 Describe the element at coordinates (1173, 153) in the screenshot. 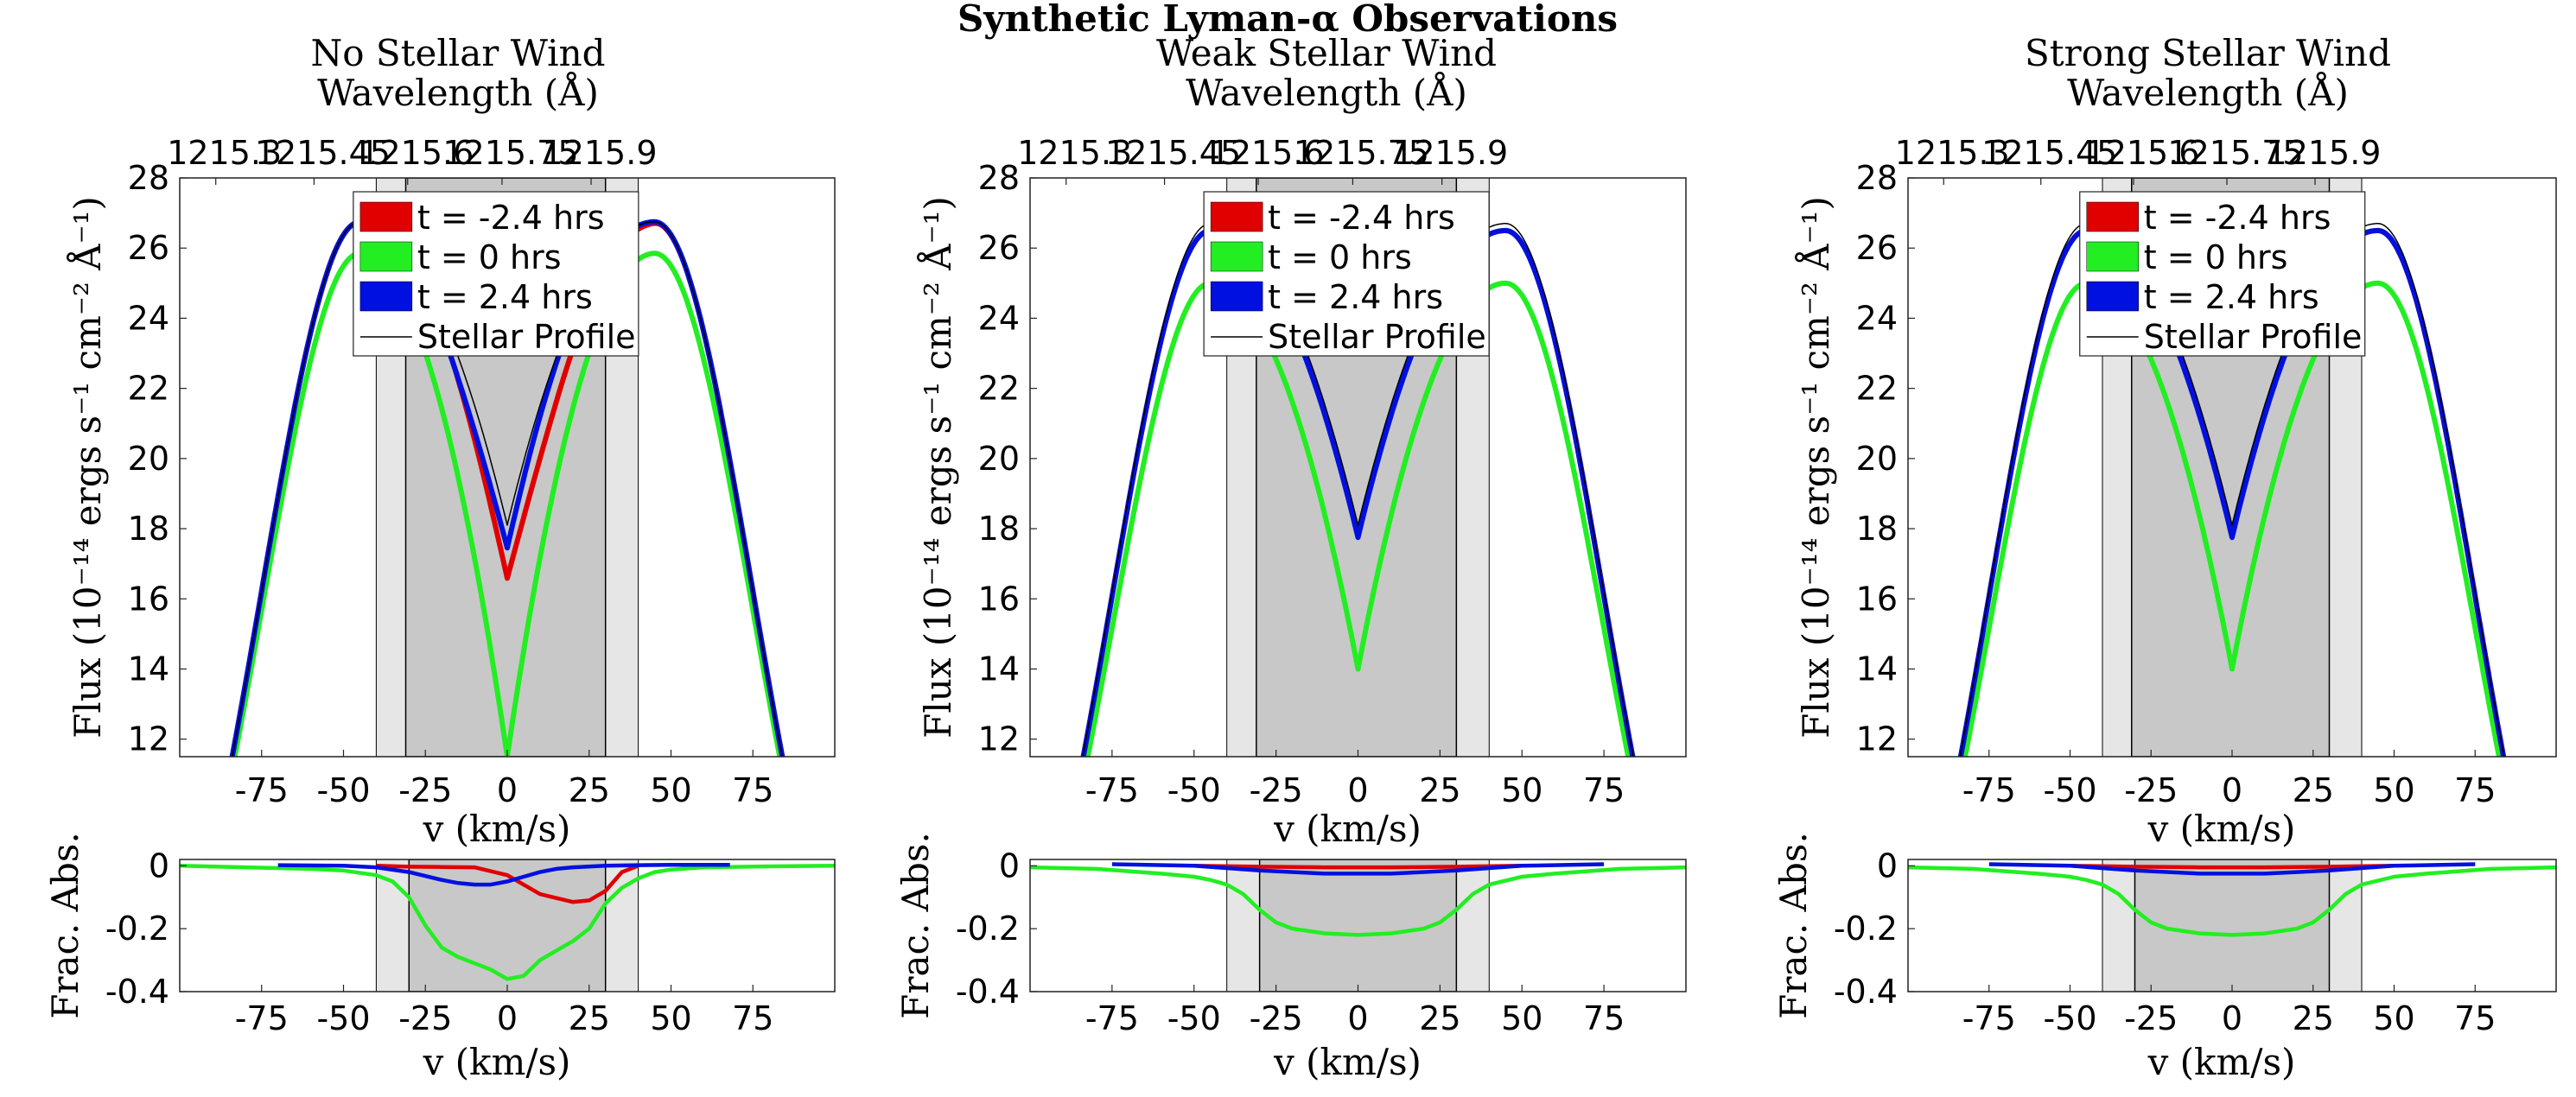

I see `top-tick-label: 1215.45` at that location.